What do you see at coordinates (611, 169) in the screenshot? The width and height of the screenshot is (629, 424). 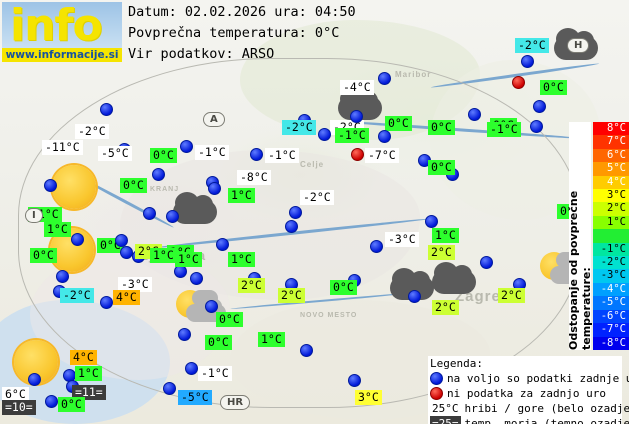 I see `scale-row: 5°C` at bounding box center [611, 169].